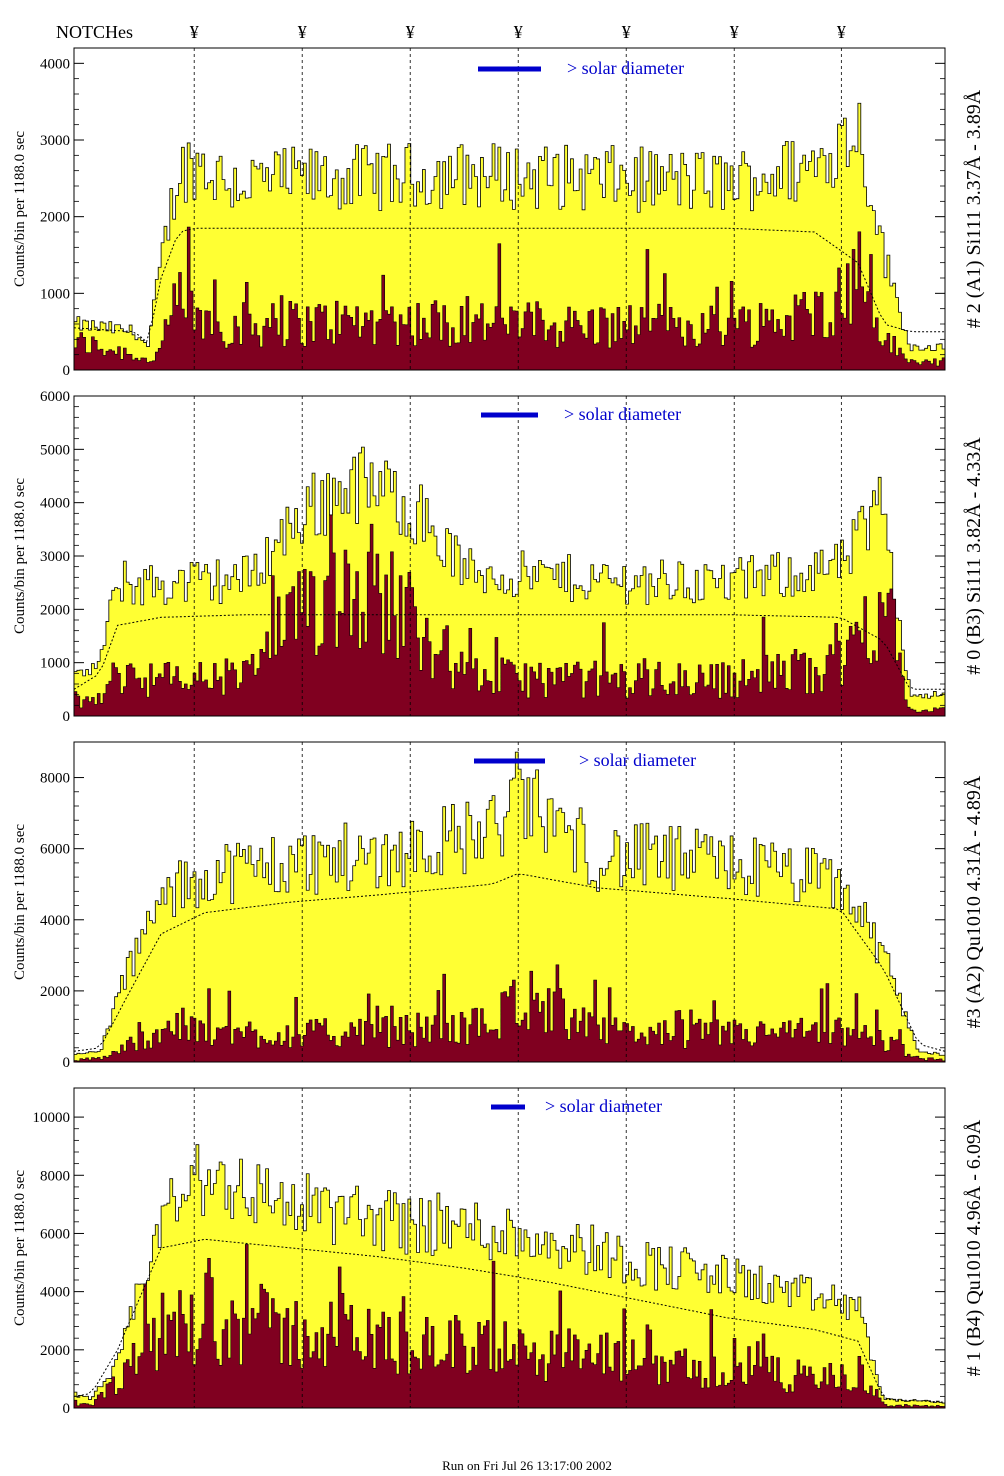 The width and height of the screenshot is (1004, 1476). I want to click on notch-symbols: ¥ ¥ ¥ ¥ ¥ ¥ ¥, so click(518, 32).